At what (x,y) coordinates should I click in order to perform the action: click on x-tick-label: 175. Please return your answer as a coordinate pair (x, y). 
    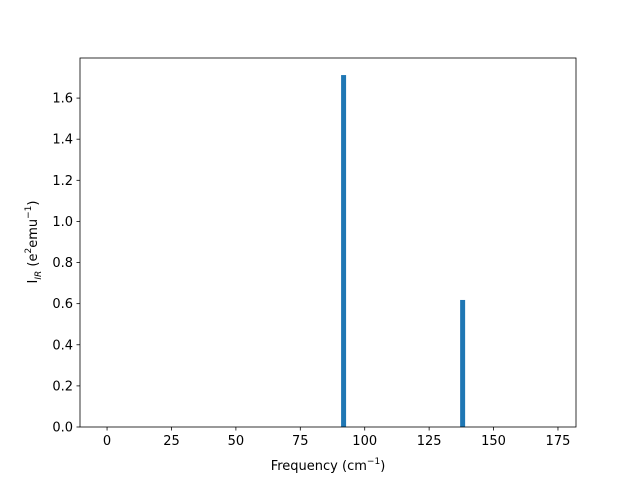
    Looking at the image, I should click on (558, 441).